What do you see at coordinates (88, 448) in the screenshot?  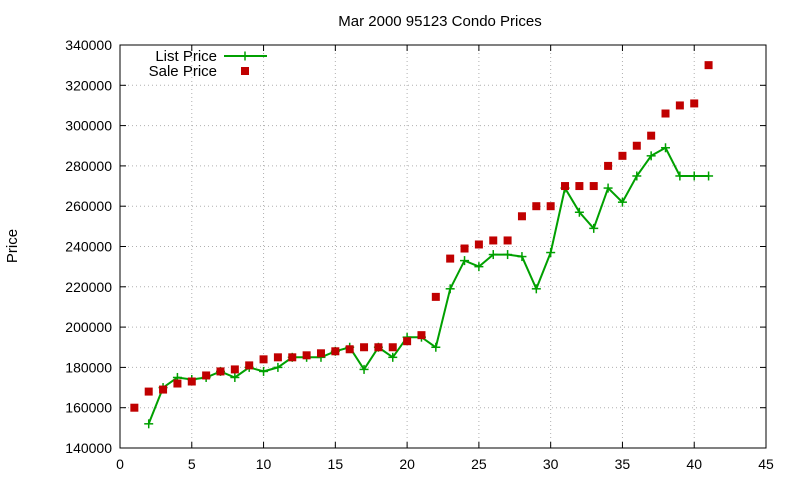 I see `y-tick-label: 140000` at bounding box center [88, 448].